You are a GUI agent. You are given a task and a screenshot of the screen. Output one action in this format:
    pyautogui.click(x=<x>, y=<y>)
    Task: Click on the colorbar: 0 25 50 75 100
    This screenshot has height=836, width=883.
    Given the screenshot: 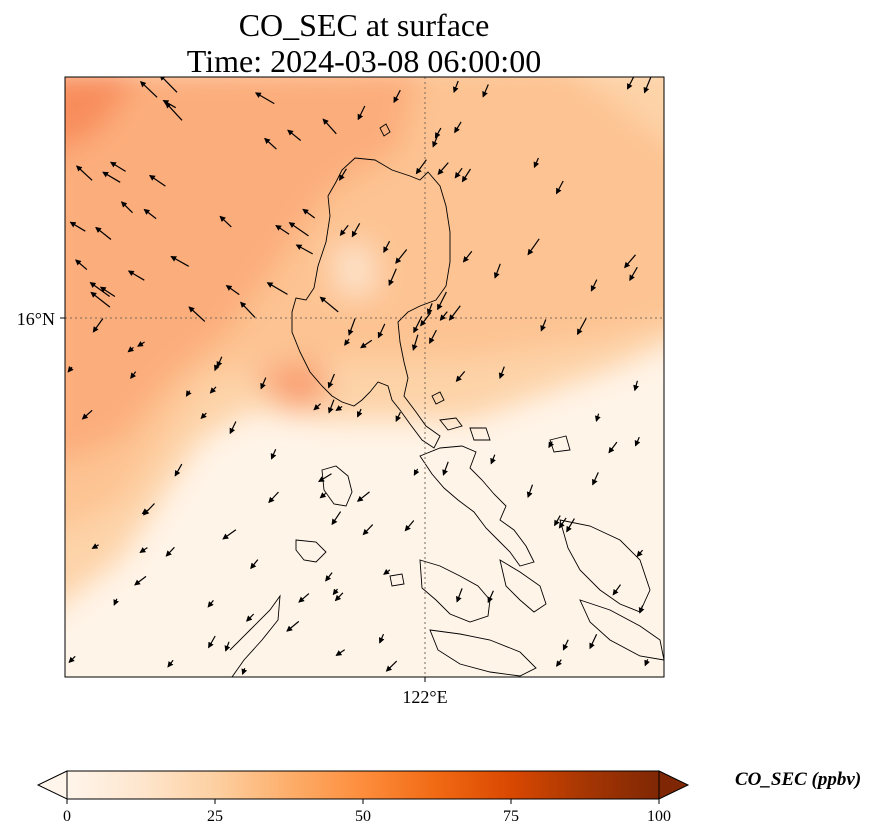 What is the action you would take?
    pyautogui.click(x=363, y=797)
    